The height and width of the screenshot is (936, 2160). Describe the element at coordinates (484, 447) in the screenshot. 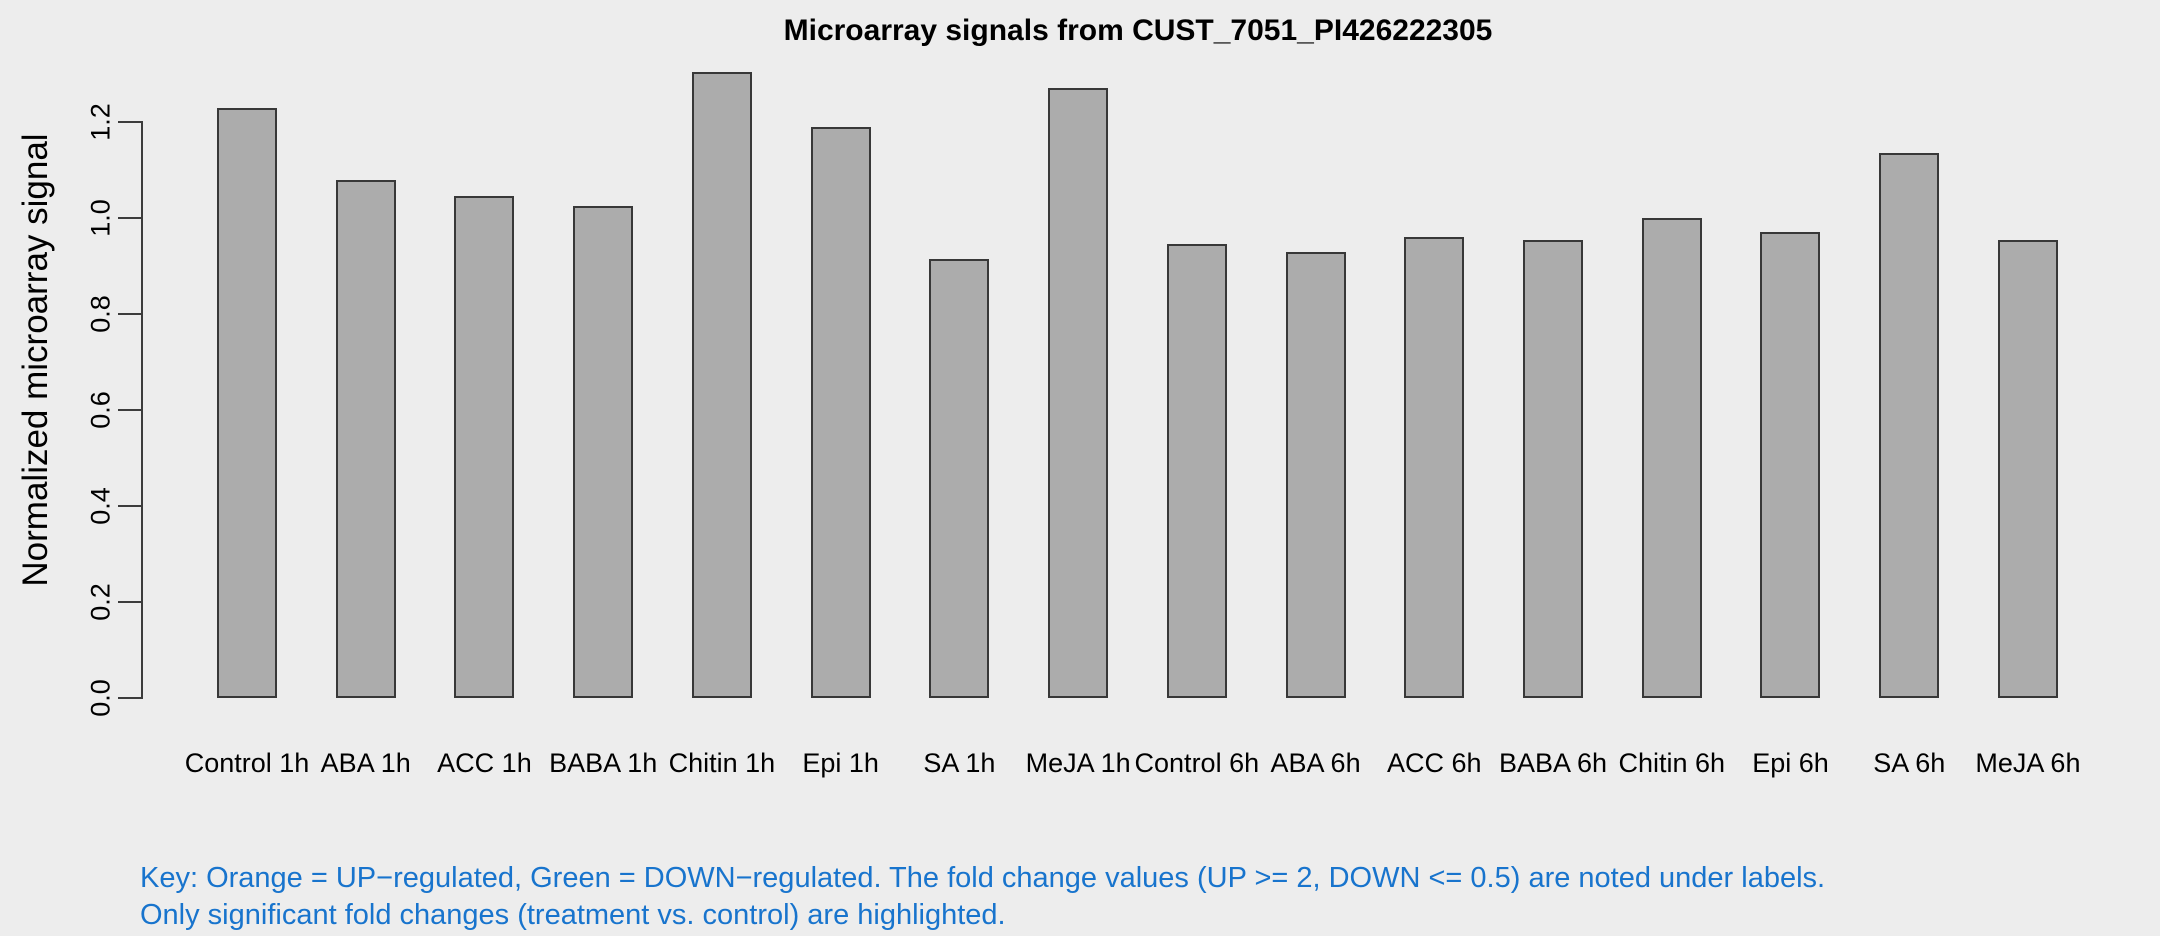

I see `bar-acc-1h` at that location.